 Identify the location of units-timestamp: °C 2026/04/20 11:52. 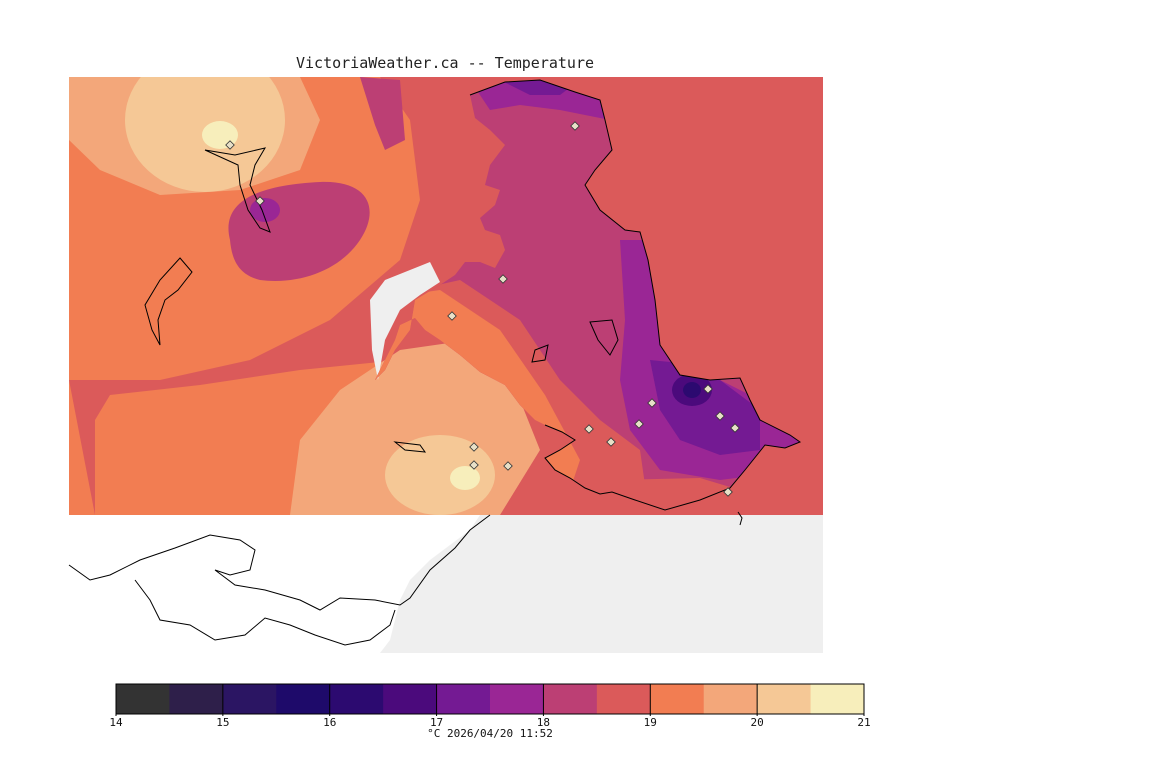
(490, 733).